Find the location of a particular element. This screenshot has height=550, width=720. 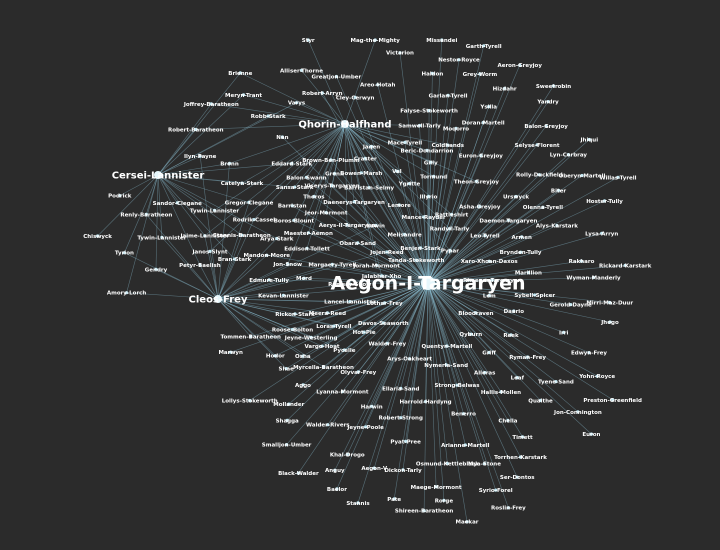

node-label: Petyr-Baelish is located at coordinates (200, 266).